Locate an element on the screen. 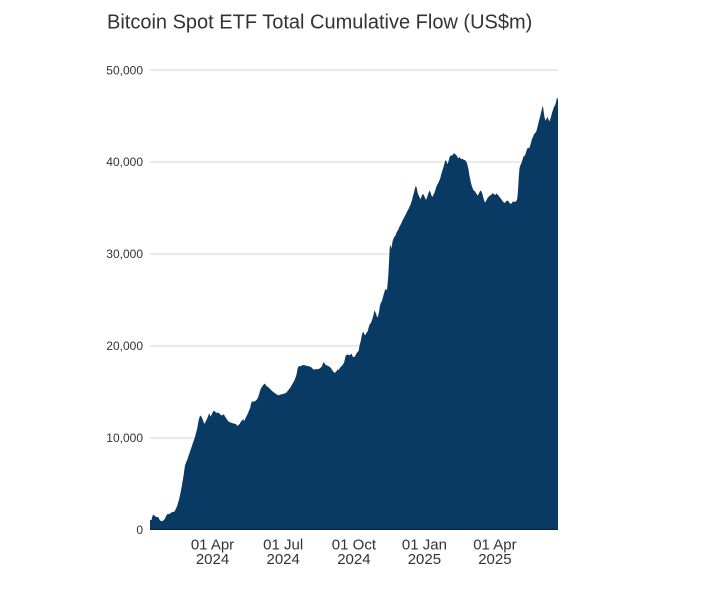  svg-text: 01 Jan is located at coordinates (424, 544).